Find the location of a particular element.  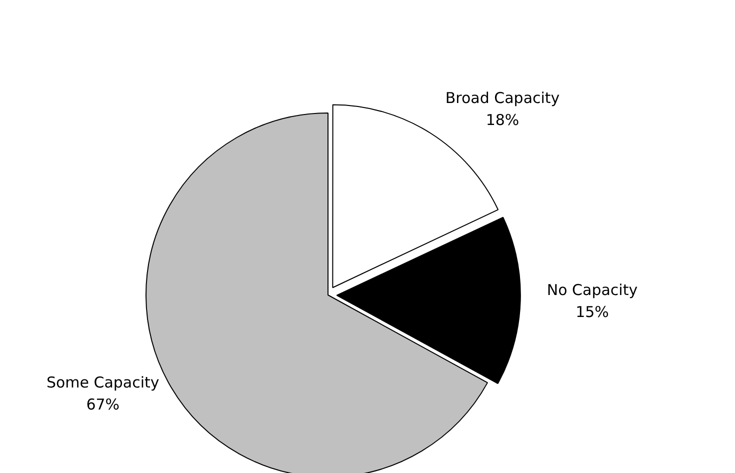

slice-label: Broad Capacity is located at coordinates (502, 97).